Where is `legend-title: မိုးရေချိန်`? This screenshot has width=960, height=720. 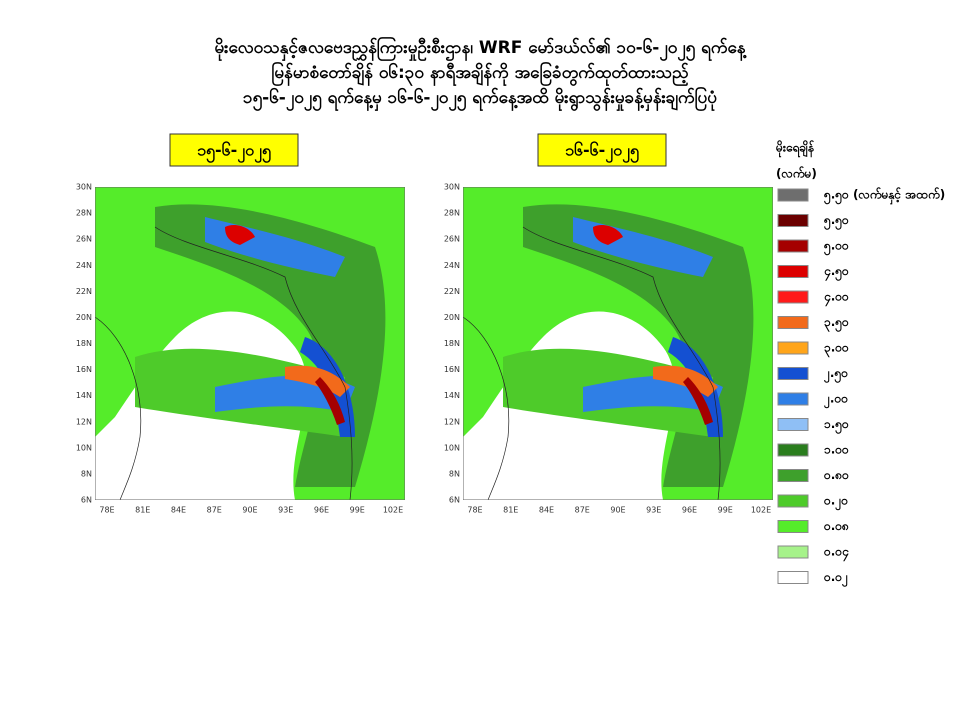
legend-title: မိုးရေချိန် is located at coordinates (795, 149).